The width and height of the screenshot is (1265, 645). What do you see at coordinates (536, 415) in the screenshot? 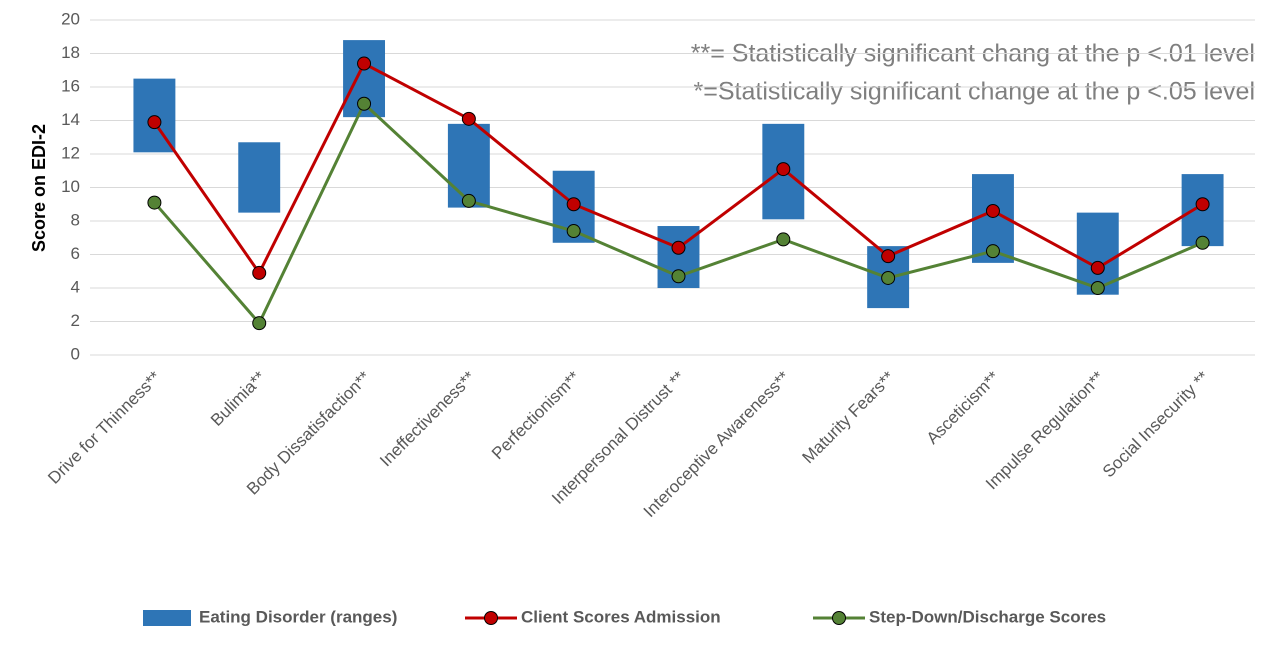
I see `x-tick-label: Perfectionism**` at bounding box center [536, 415].